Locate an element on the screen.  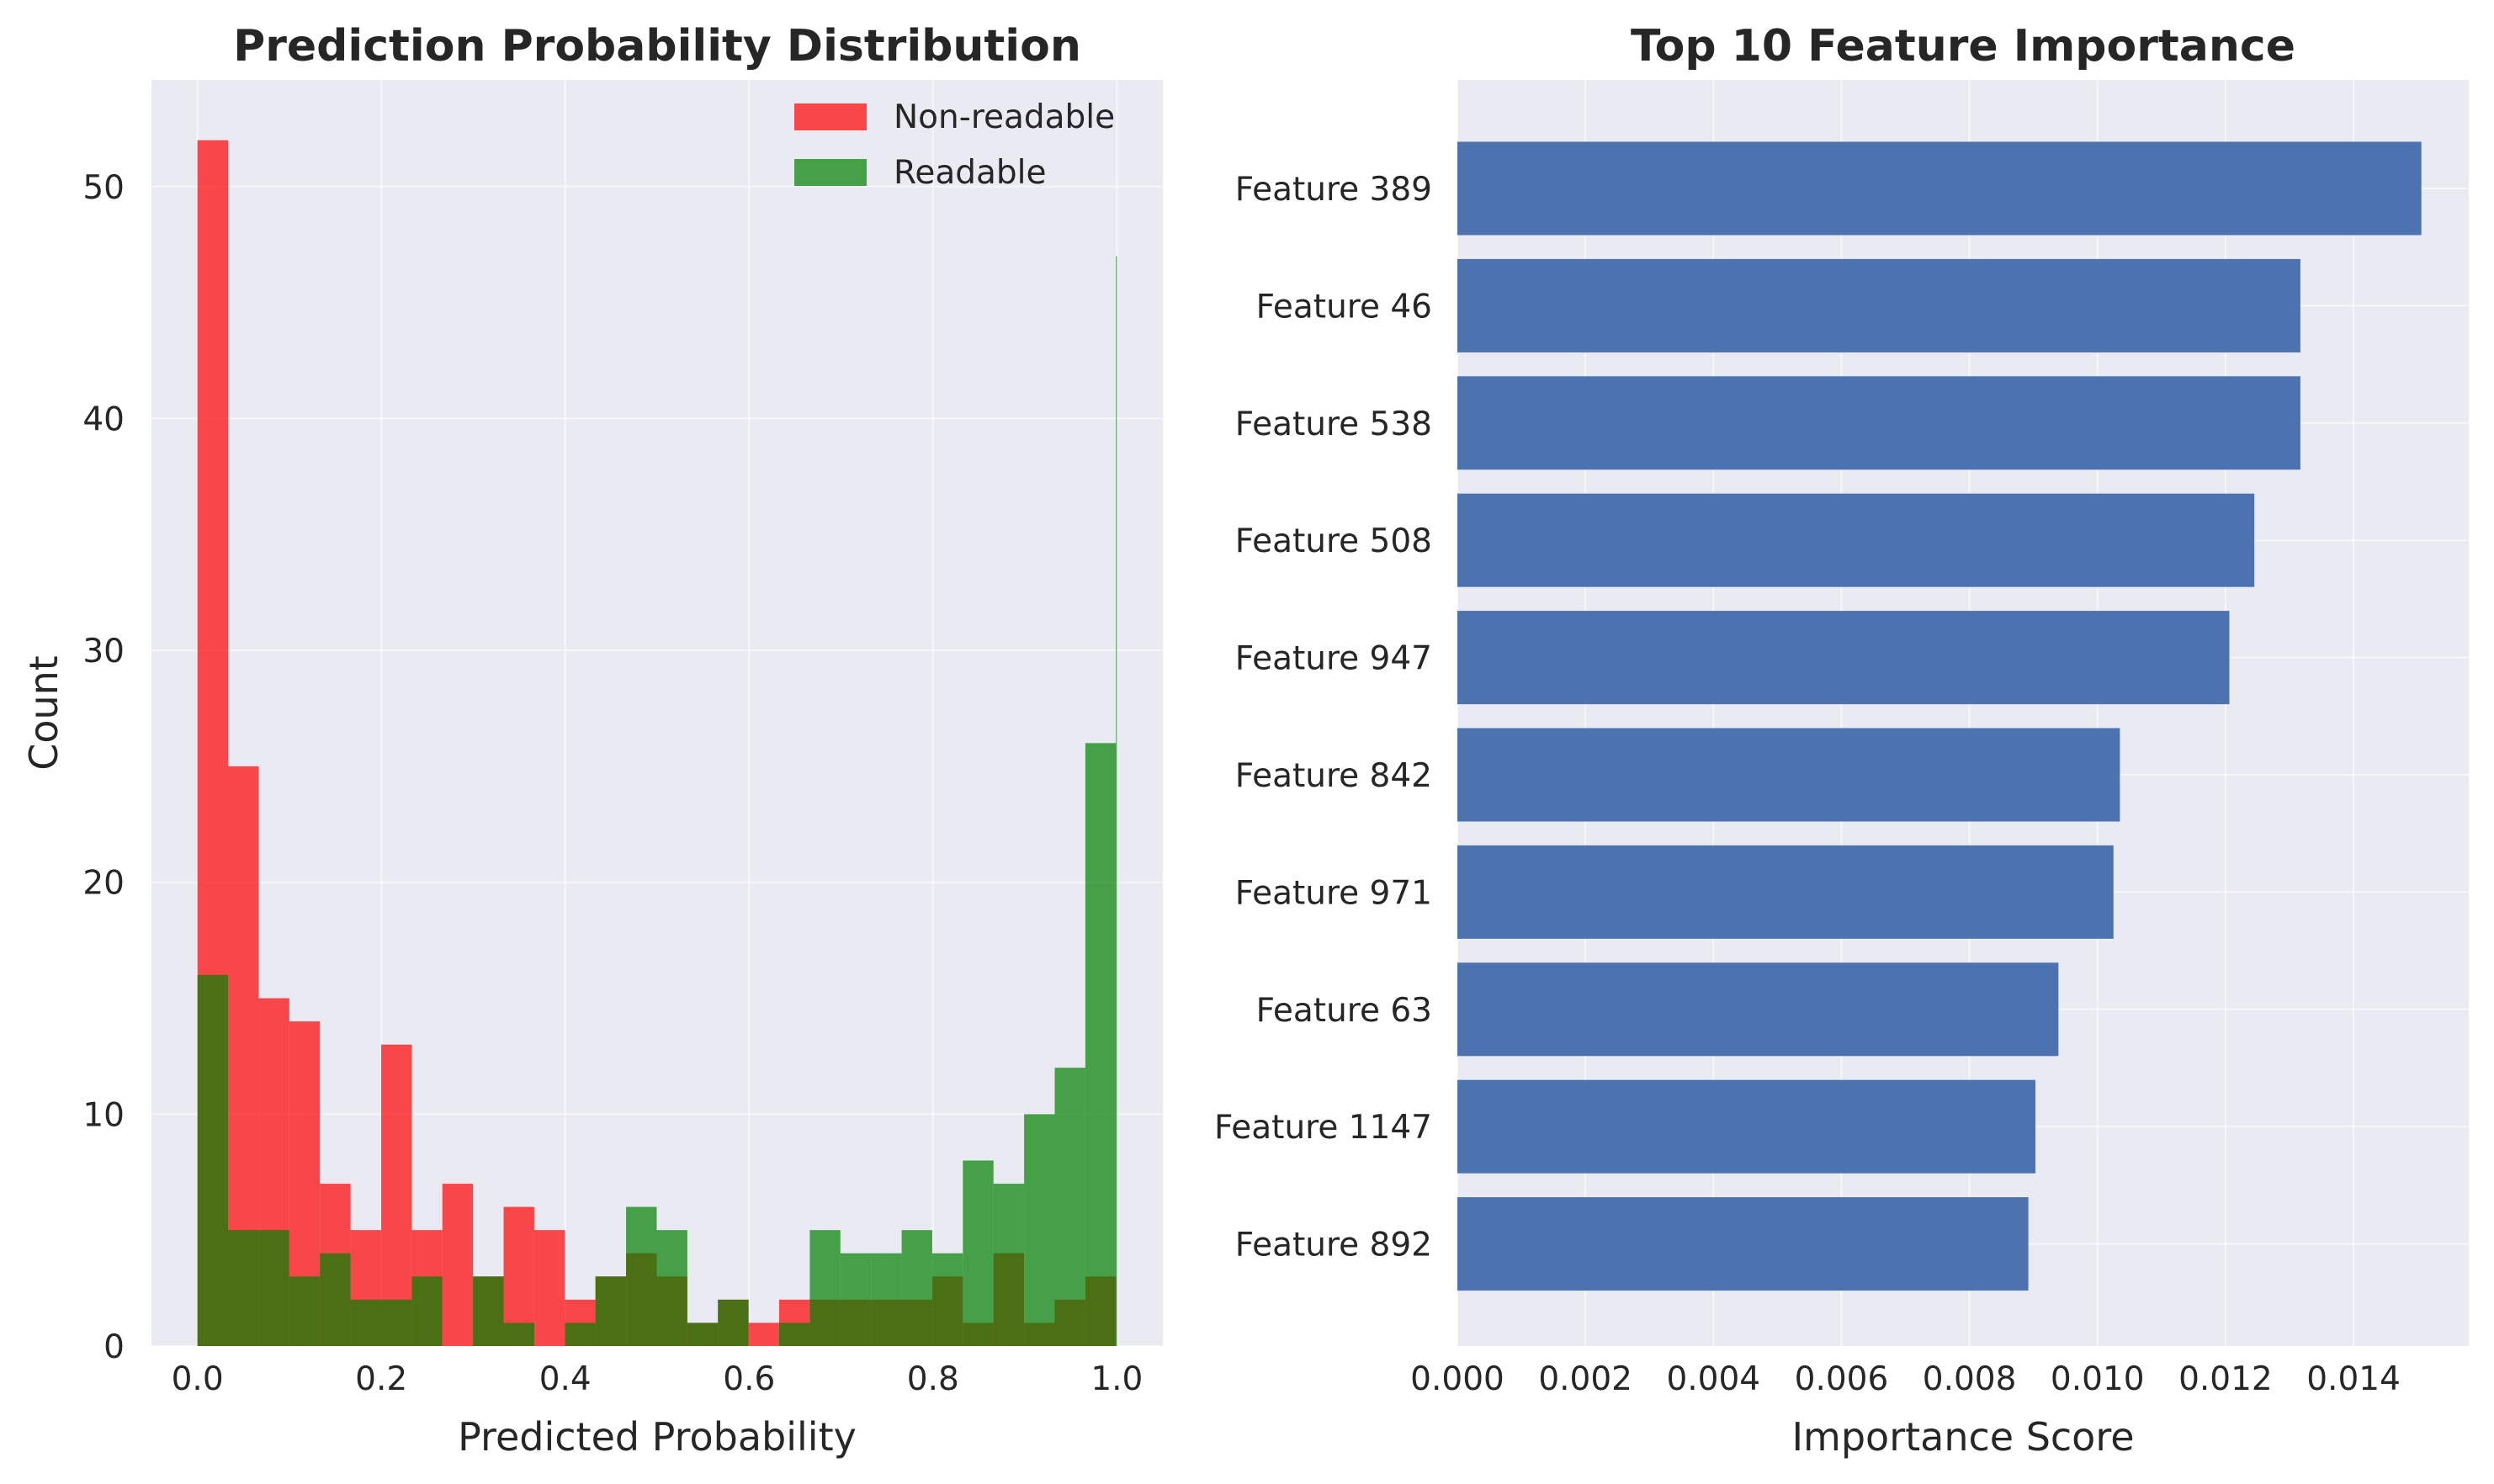
histogram-y-tick-label: 10 is located at coordinates (104, 1115).